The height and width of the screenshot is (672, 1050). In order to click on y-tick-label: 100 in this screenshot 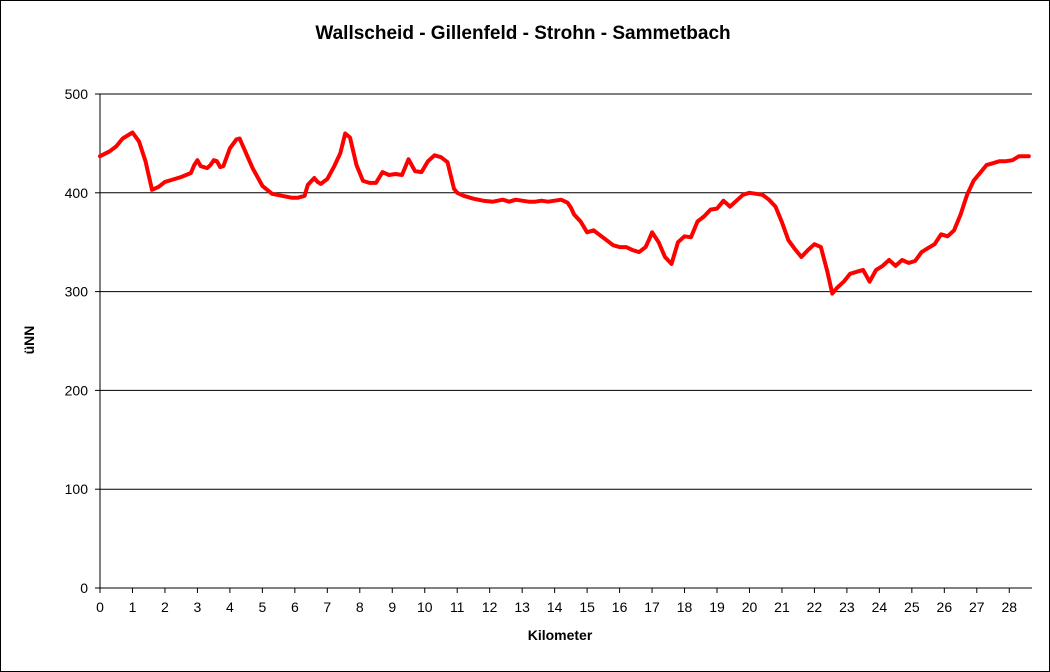, I will do `click(77, 489)`.